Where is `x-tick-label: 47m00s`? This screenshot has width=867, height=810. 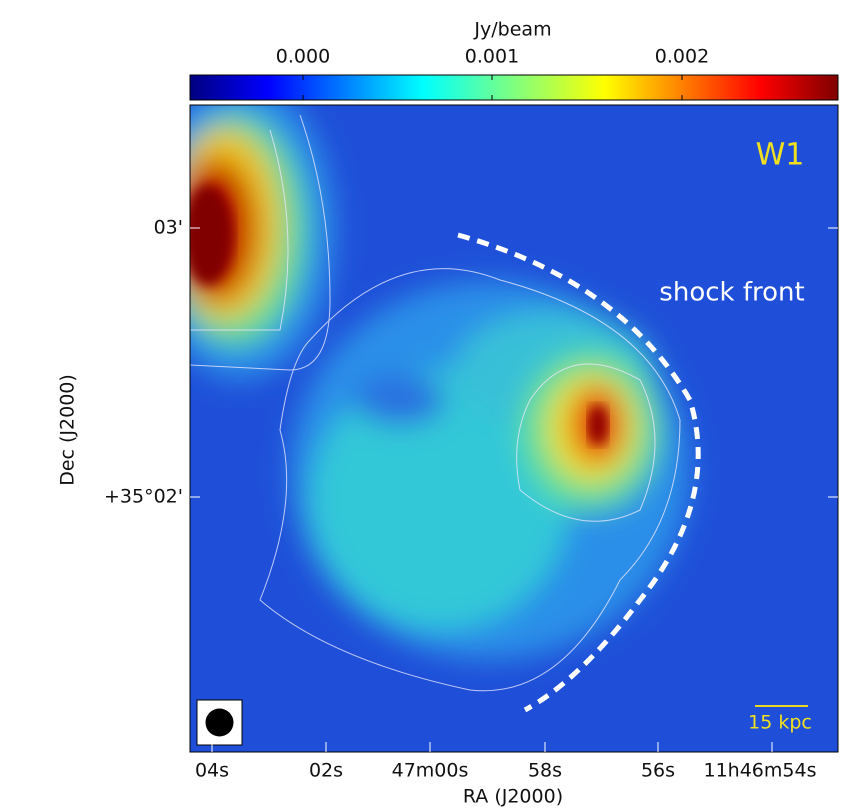 x-tick-label: 47m00s is located at coordinates (430, 771).